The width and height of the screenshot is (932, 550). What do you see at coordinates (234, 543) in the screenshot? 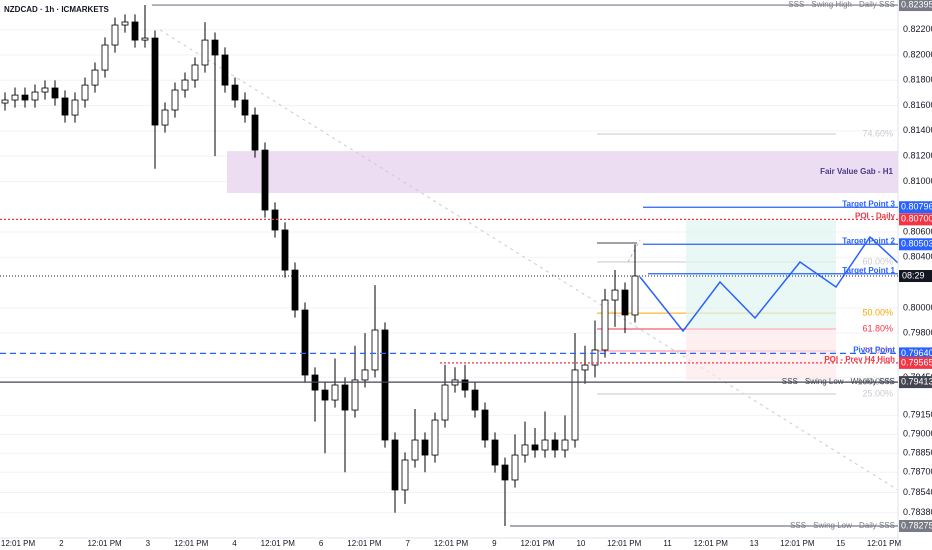
I see `x-tick-label: 4` at bounding box center [234, 543].